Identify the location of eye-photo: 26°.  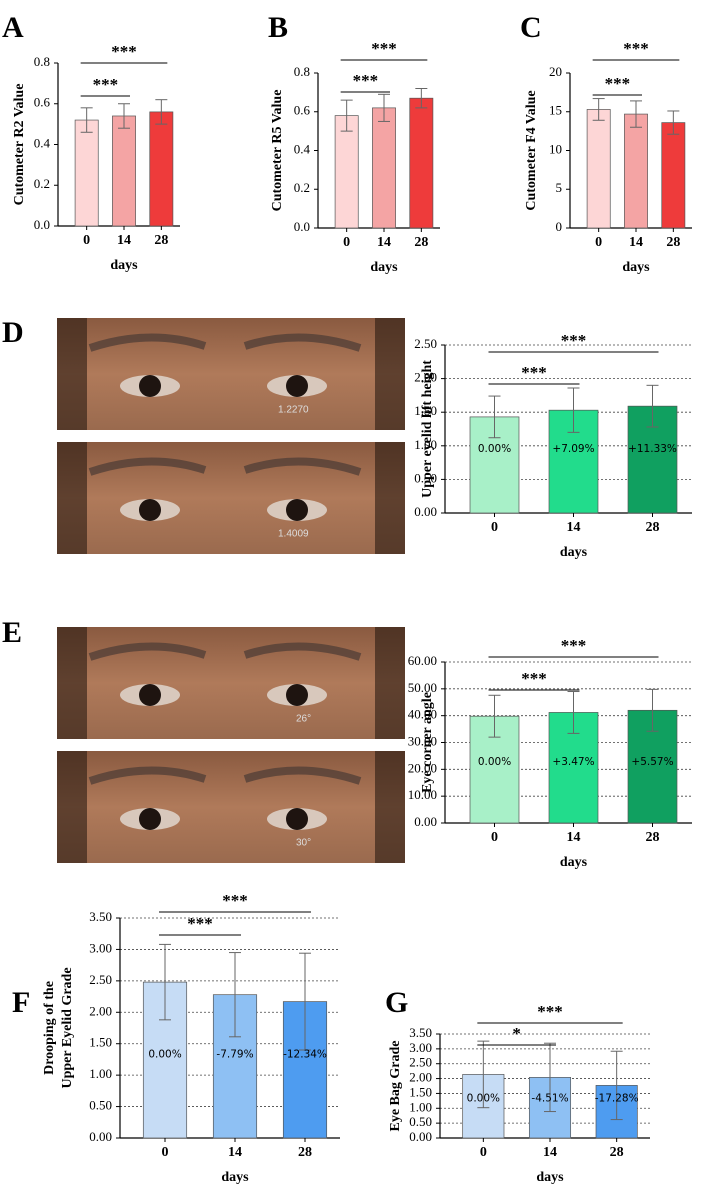
(231, 683).